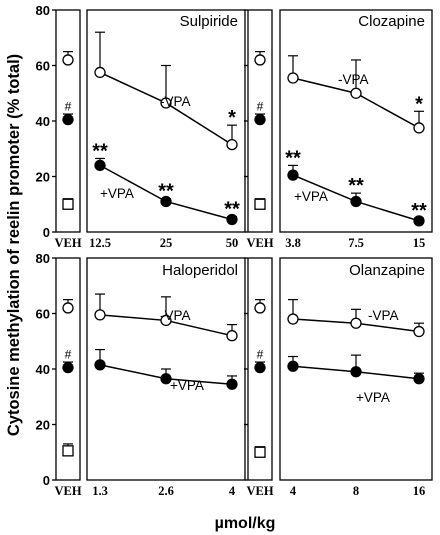 The width and height of the screenshot is (440, 535). What do you see at coordinates (166, 243) in the screenshot?
I see `x-tick-label-dose: 25` at bounding box center [166, 243].